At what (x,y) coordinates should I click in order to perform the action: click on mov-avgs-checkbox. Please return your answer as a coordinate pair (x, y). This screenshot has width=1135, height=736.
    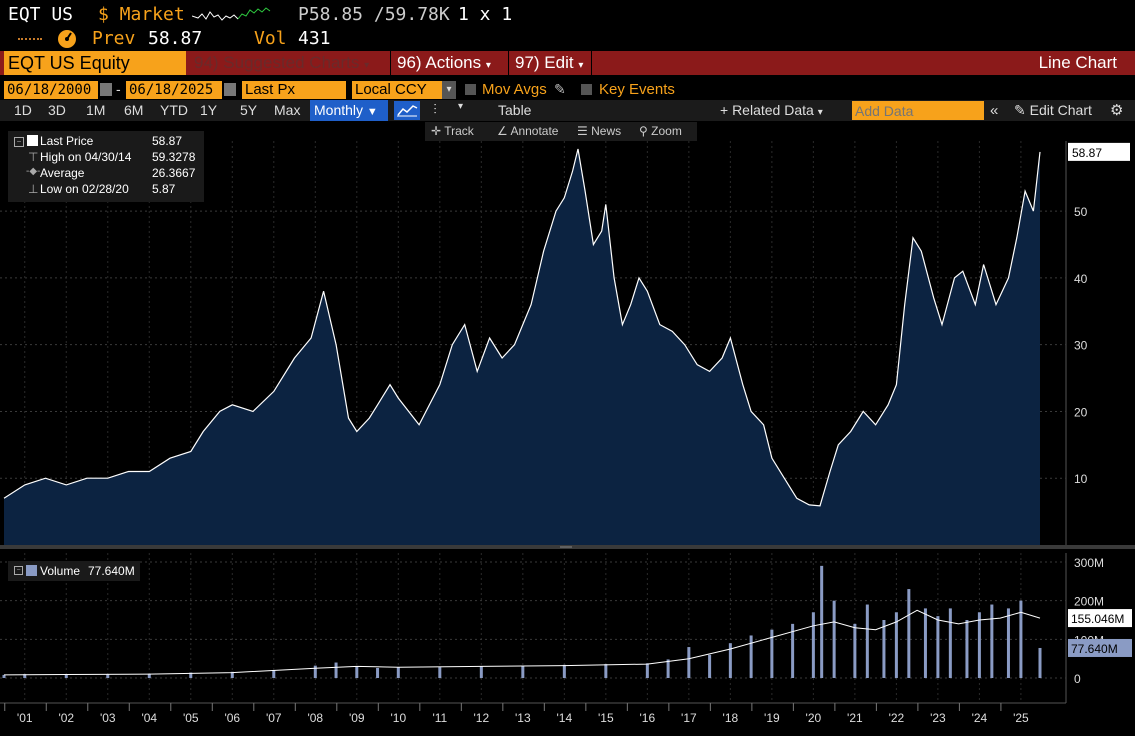
    Looking at the image, I should click on (470, 89).